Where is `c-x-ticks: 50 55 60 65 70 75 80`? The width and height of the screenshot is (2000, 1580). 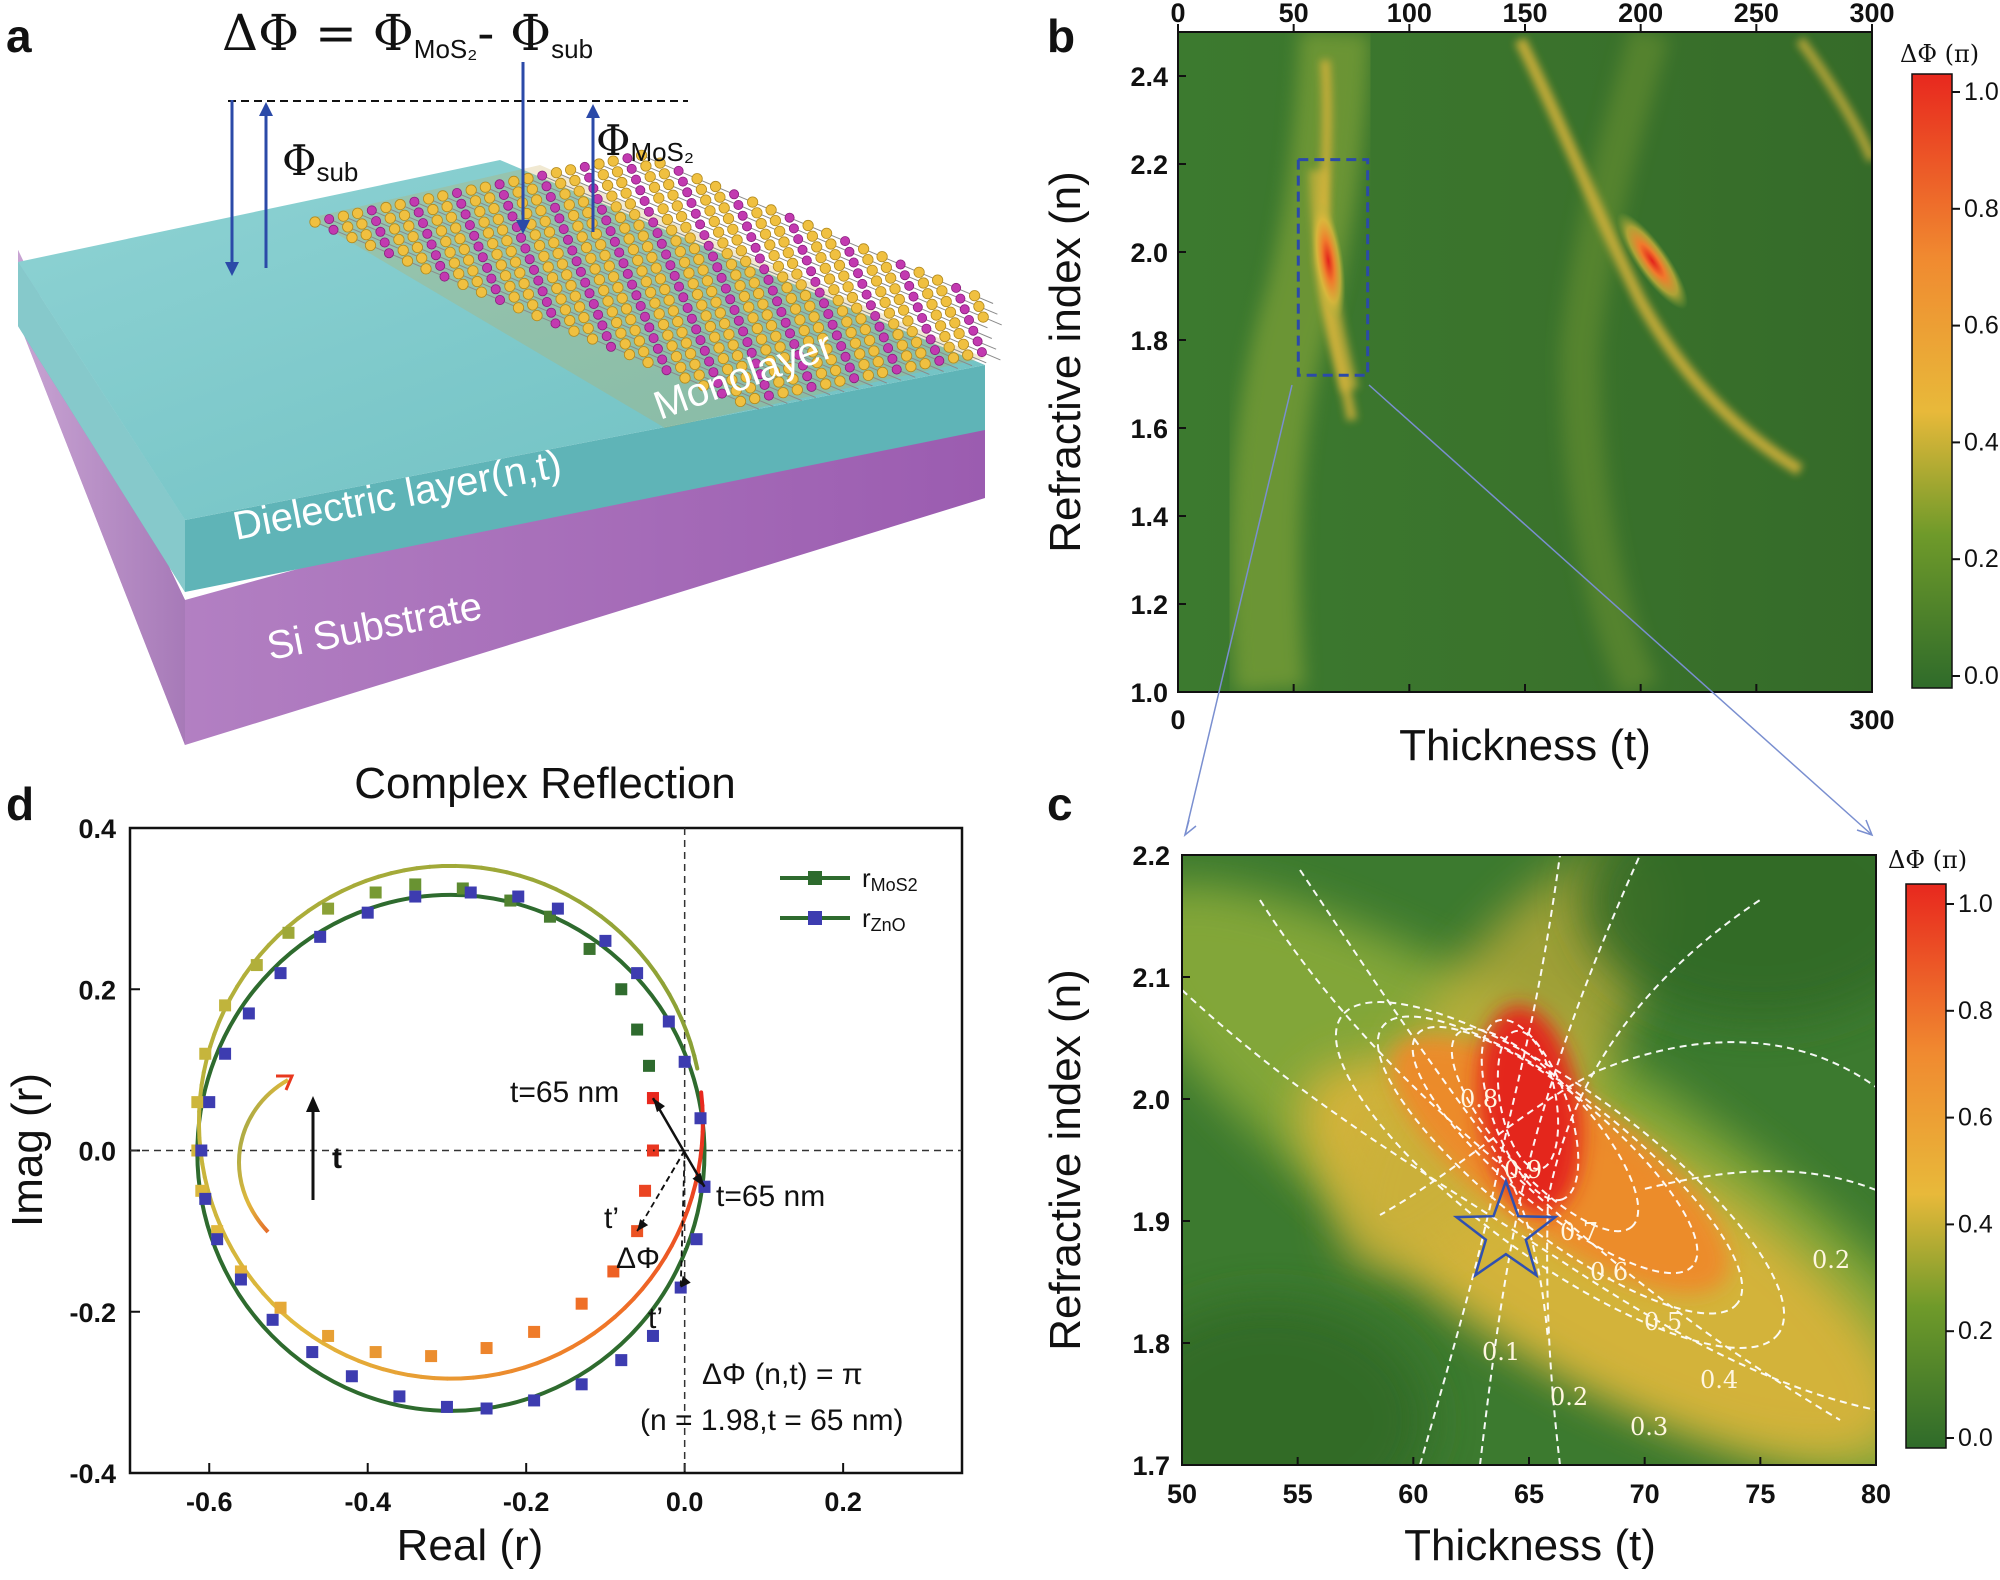 c-x-ticks: 50 55 60 65 70 75 80 is located at coordinates (1529, 1483).